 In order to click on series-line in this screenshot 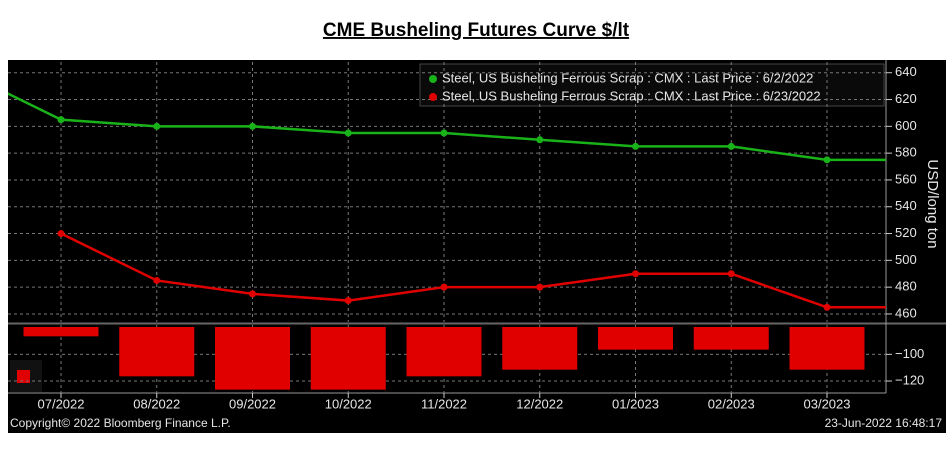, I will do `click(473, 270)`.